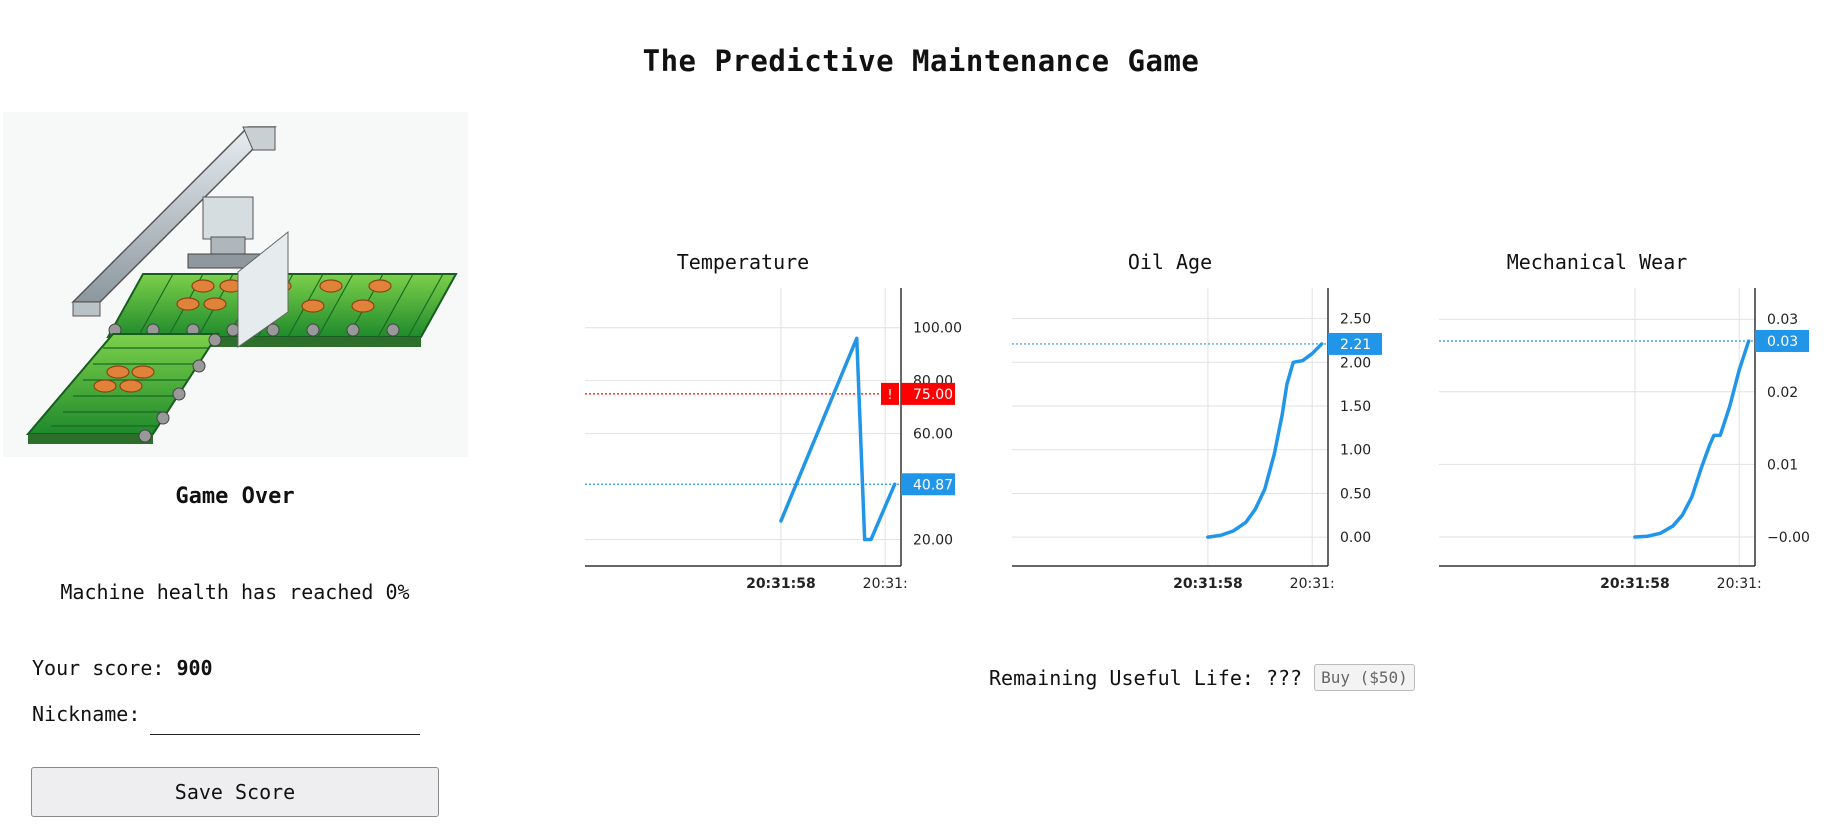 The height and width of the screenshot is (837, 1842). Describe the element at coordinates (933, 435) in the screenshot. I see `y-tick-label: 60.00` at that location.